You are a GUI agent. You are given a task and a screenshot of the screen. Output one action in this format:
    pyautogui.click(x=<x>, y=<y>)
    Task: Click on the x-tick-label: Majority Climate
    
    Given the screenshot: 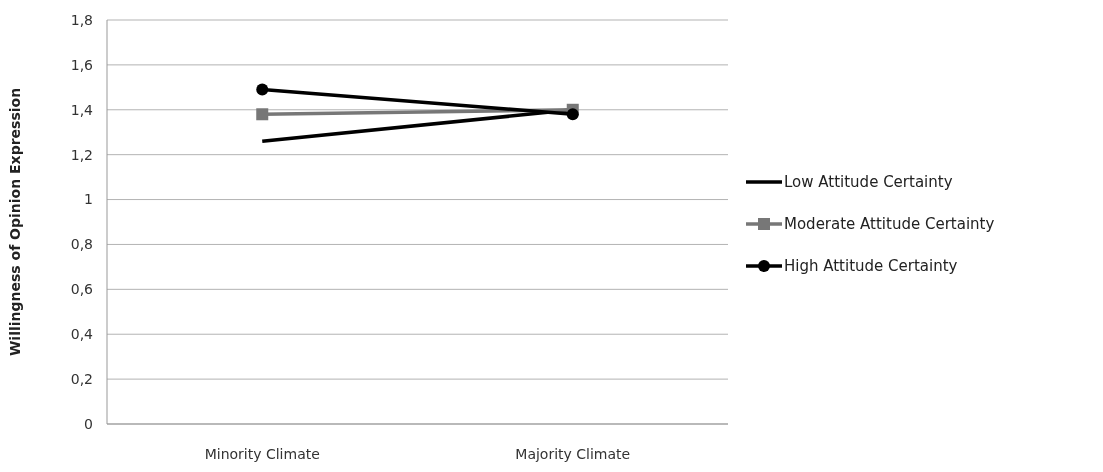 What is the action you would take?
    pyautogui.click(x=573, y=454)
    